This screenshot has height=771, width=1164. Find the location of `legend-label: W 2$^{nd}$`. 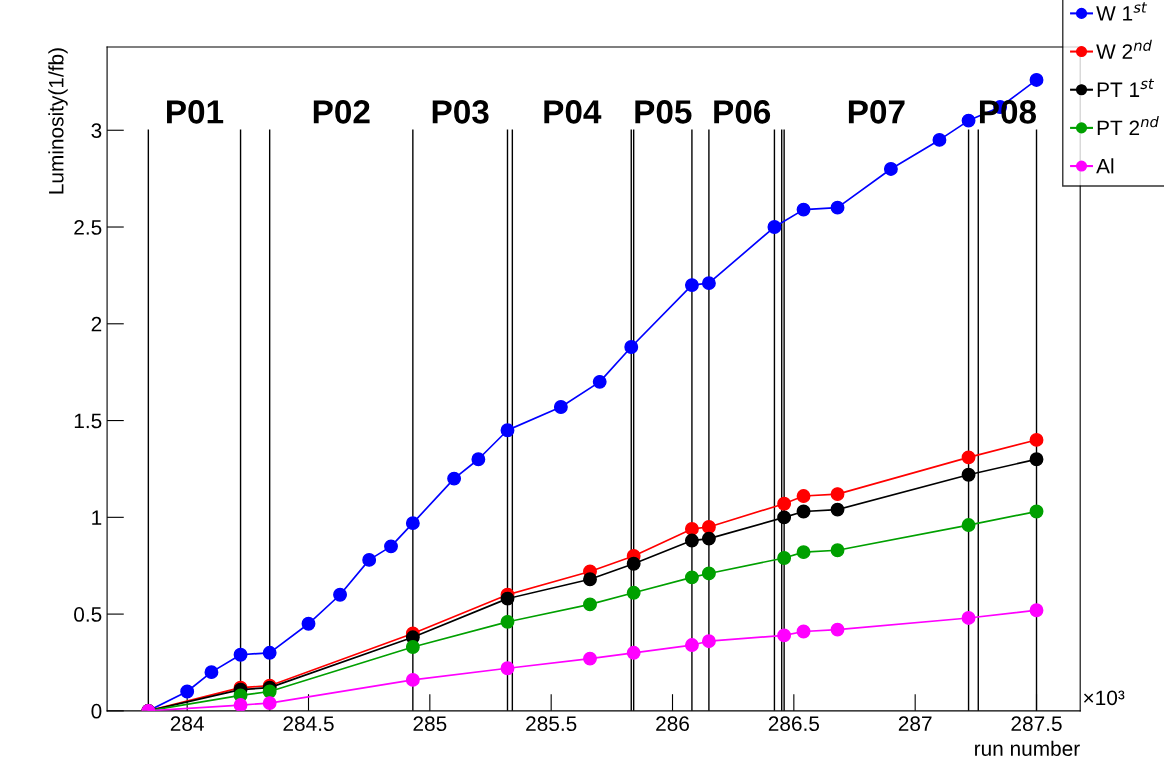

legend-label: W 2$^{nd}$ is located at coordinates (1124, 49).